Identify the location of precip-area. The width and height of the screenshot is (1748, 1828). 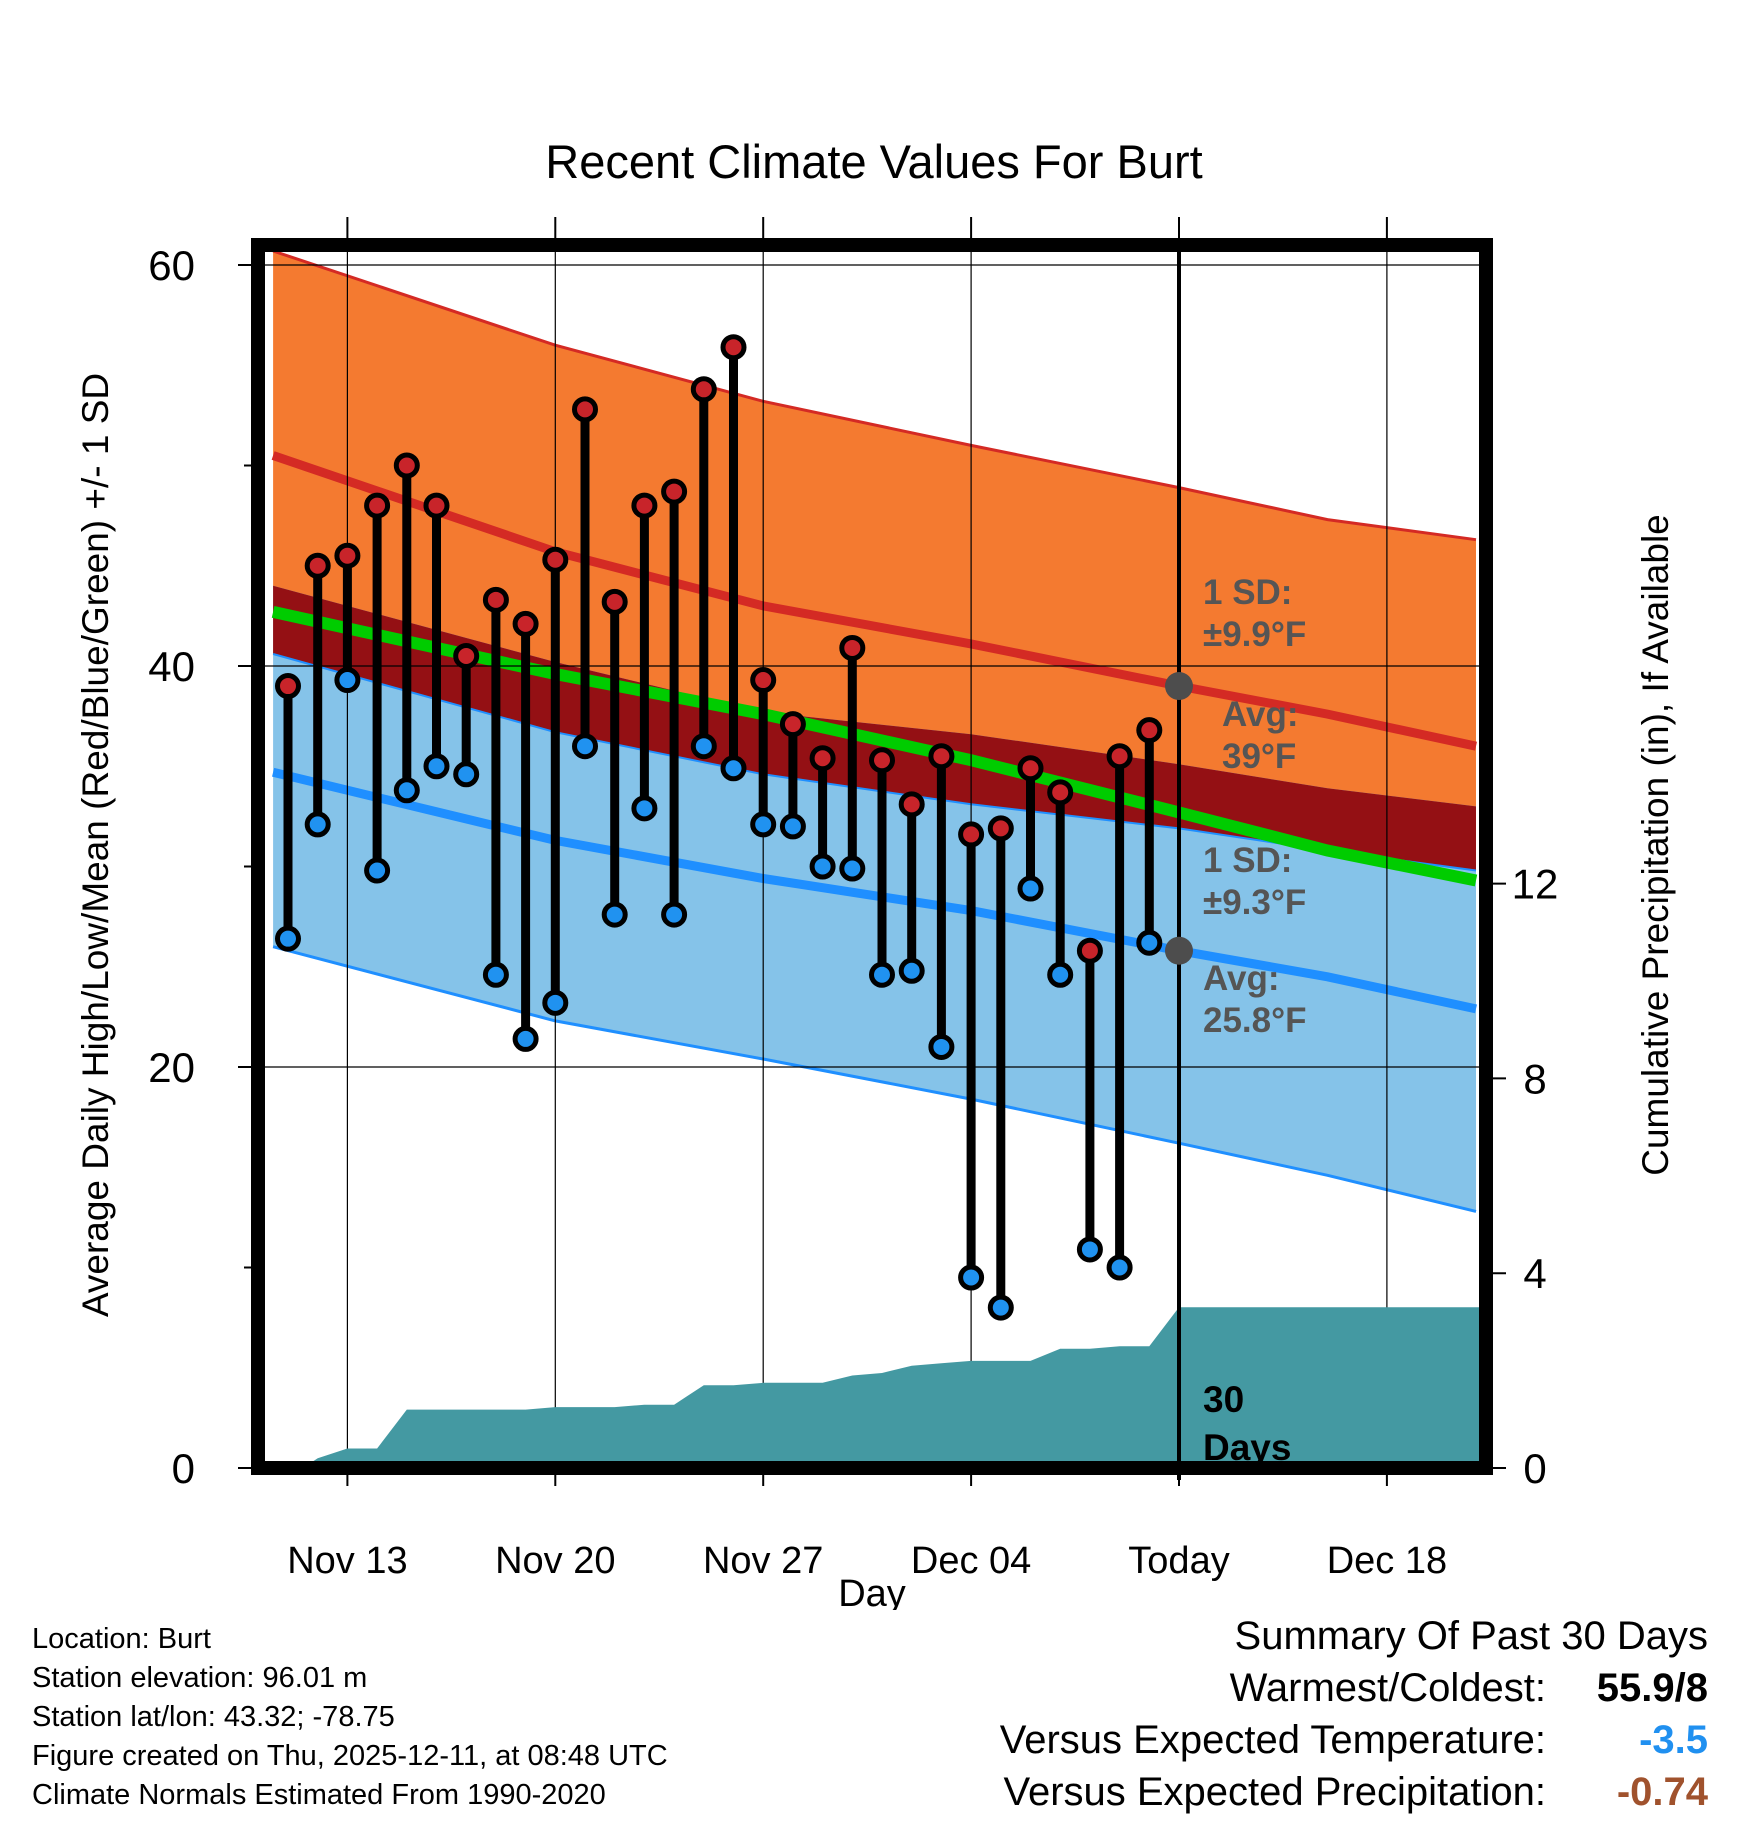
(879, 1387).